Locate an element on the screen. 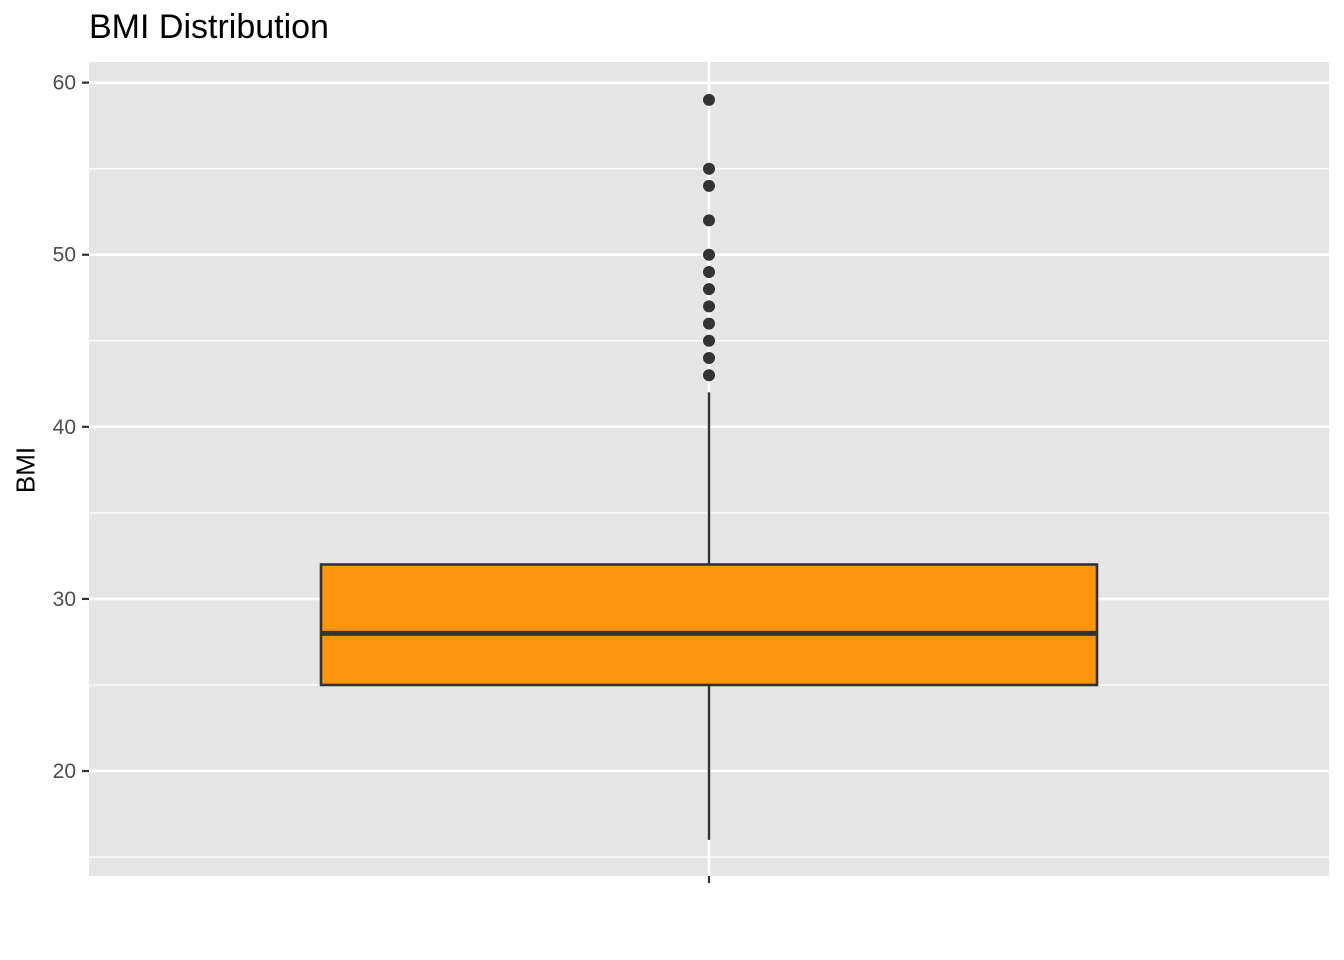 The image size is (1344, 960). iqr-box is located at coordinates (709, 625).